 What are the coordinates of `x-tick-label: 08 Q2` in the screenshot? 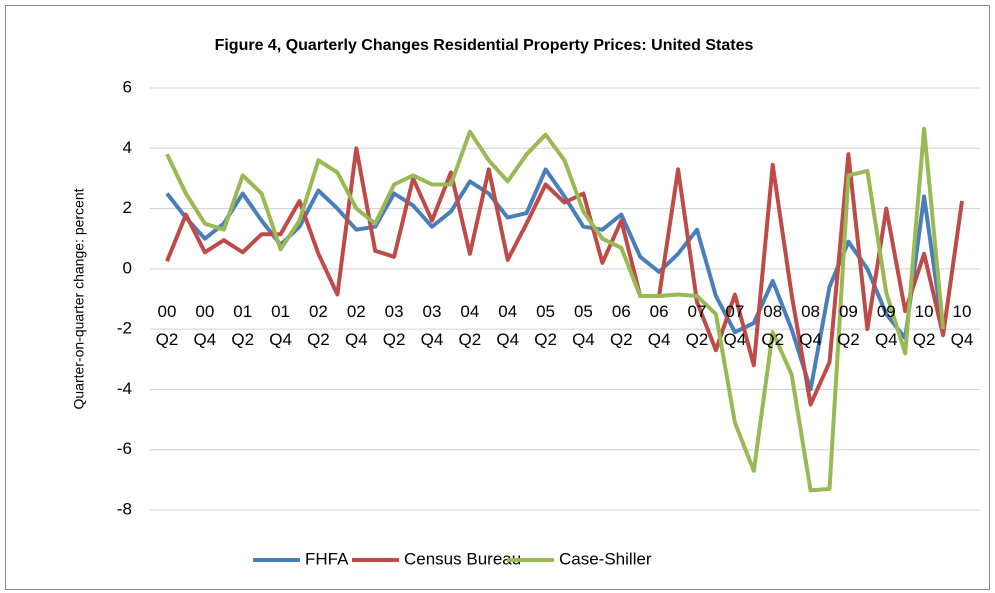 It's located at (773, 325).